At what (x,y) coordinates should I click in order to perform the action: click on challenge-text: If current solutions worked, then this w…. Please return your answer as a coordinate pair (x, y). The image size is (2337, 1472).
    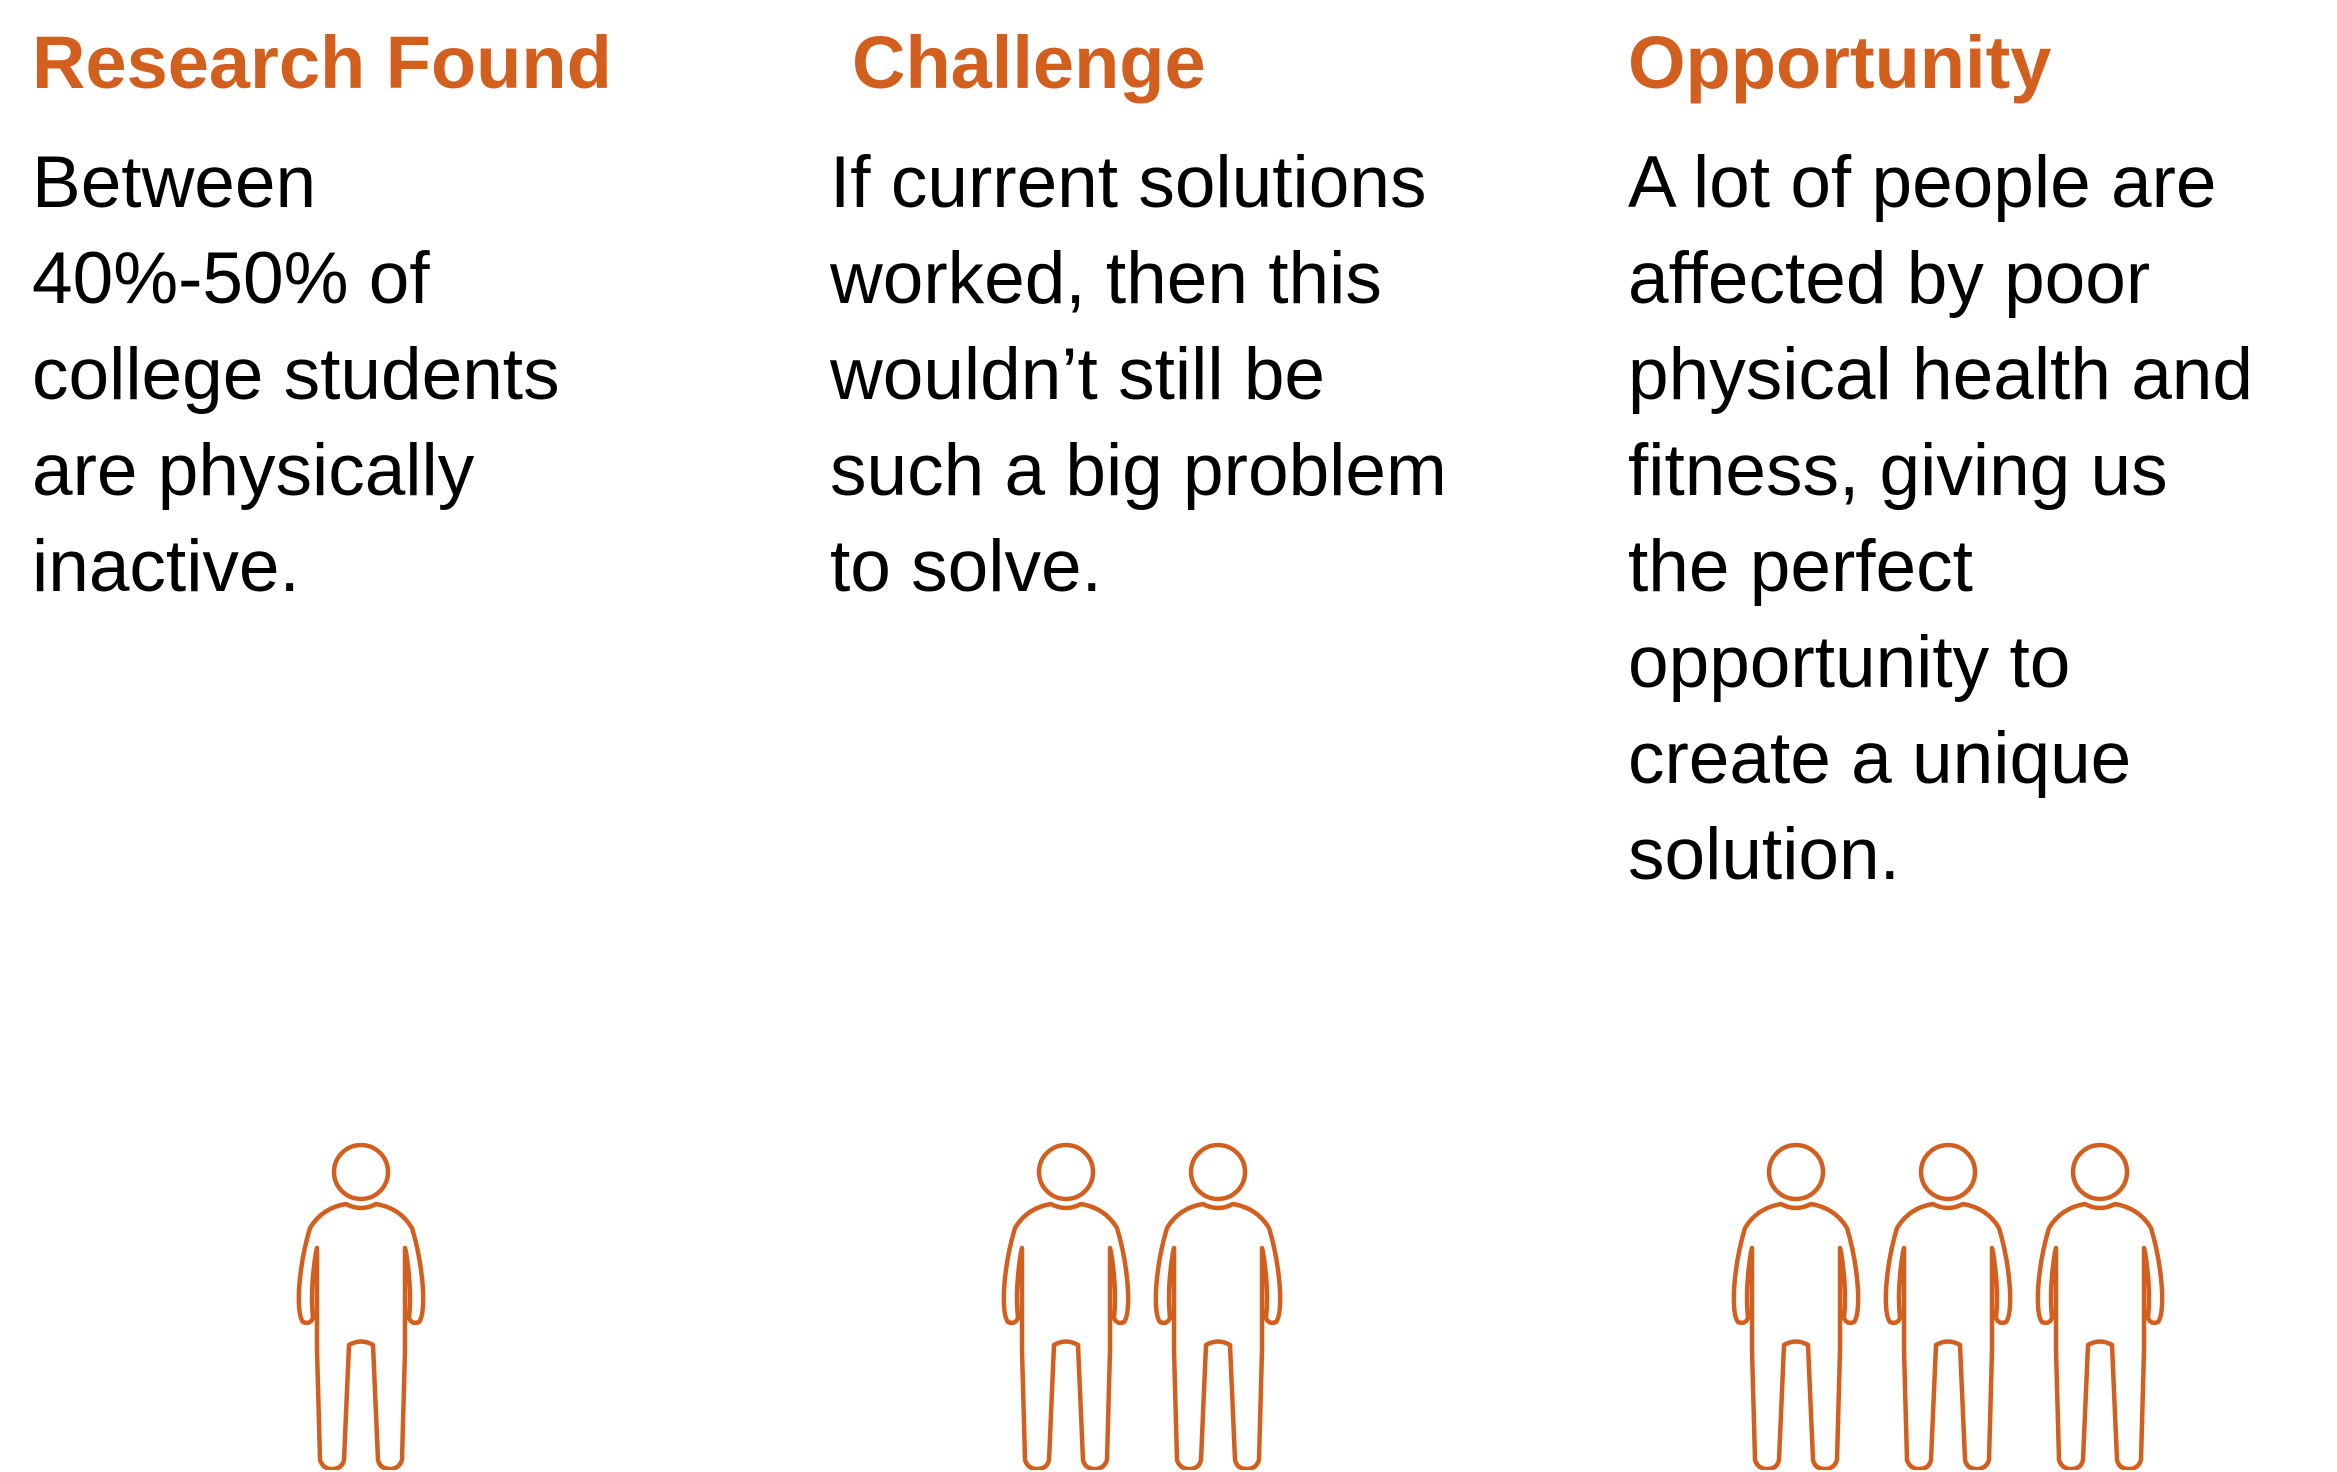
    Looking at the image, I should click on (1138, 374).